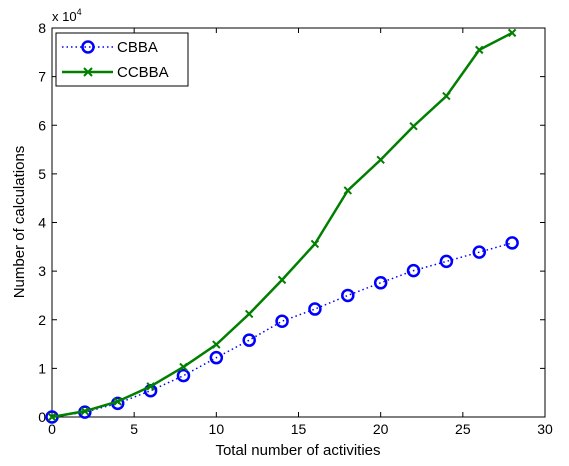 The height and width of the screenshot is (466, 569). What do you see at coordinates (42, 174) in the screenshot?
I see `y-tick-label: 5` at bounding box center [42, 174].